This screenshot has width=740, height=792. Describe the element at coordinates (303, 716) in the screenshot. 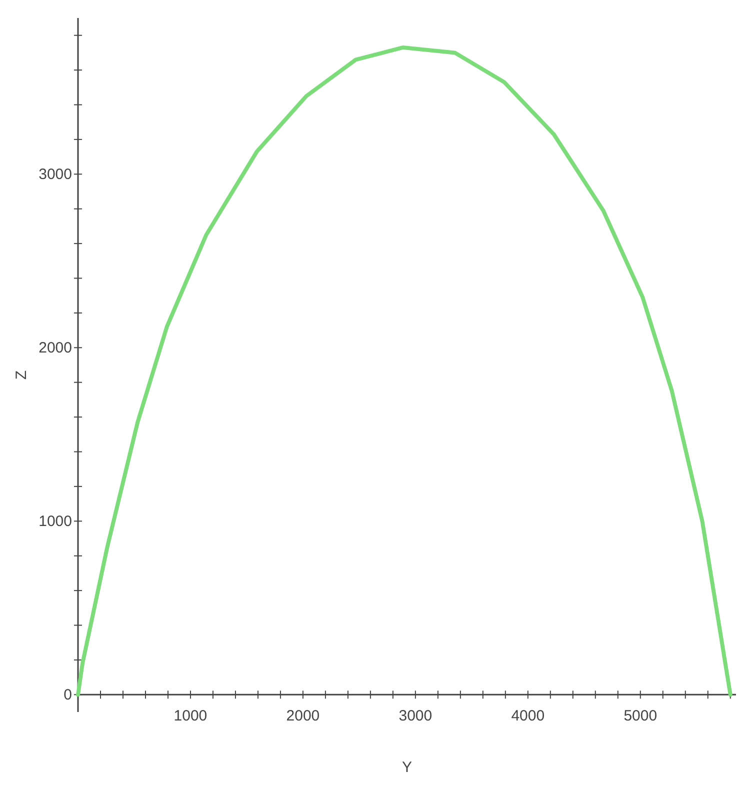

I see `x-tick-label: 2000` at that location.